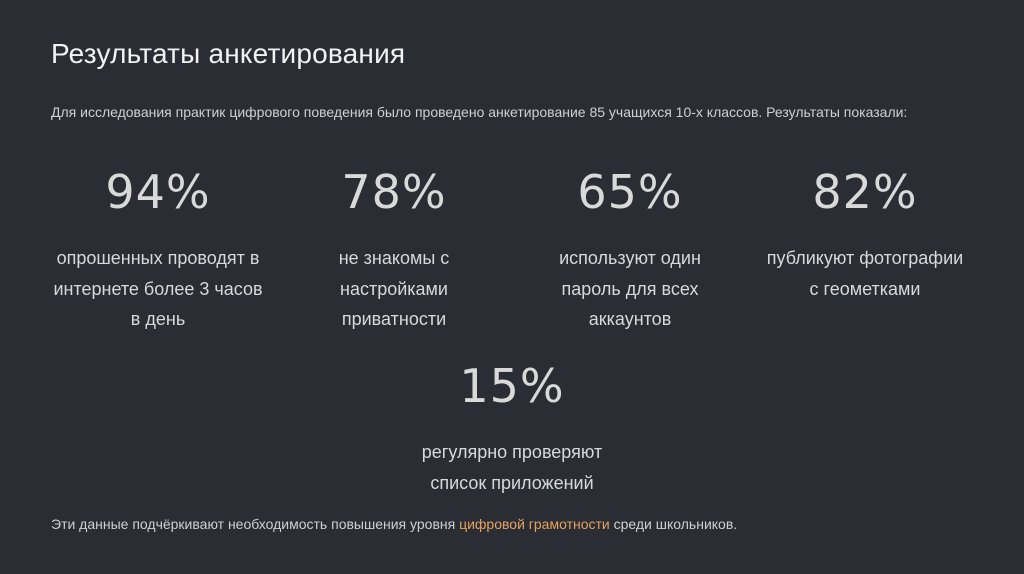  What do you see at coordinates (158, 258) in the screenshot?
I see `stat-description-line: опрошенных проводят в` at bounding box center [158, 258].